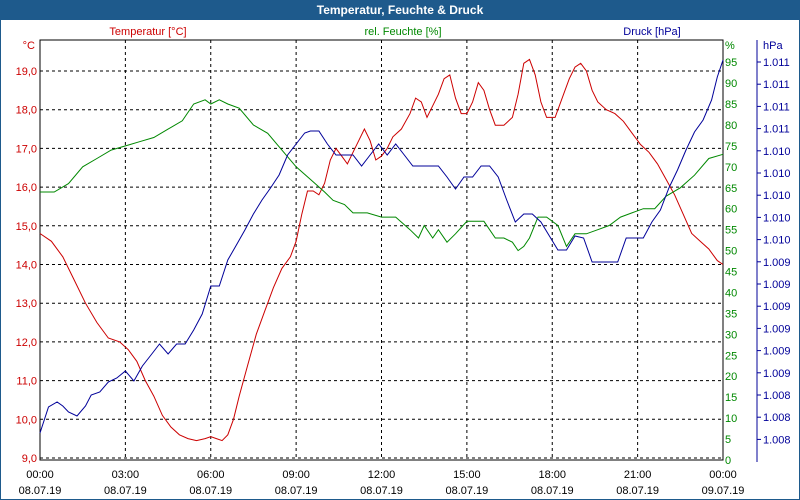  Describe the element at coordinates (211, 475) in the screenshot. I see `x-tick-time: 06:00` at that location.